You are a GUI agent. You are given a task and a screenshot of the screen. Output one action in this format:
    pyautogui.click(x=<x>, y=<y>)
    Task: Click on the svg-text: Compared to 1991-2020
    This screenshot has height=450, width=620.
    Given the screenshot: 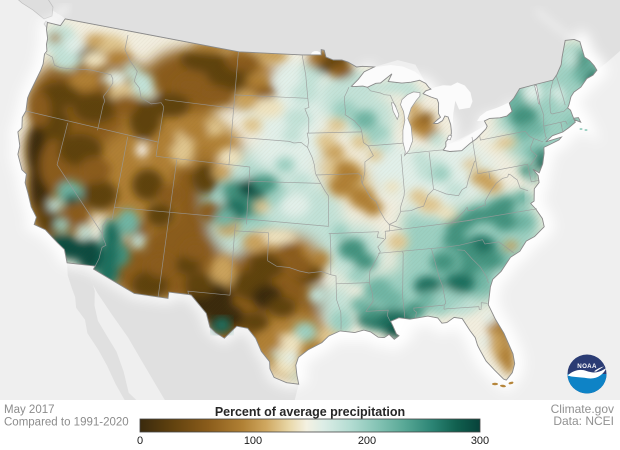 What is the action you would take?
    pyautogui.click(x=66, y=423)
    